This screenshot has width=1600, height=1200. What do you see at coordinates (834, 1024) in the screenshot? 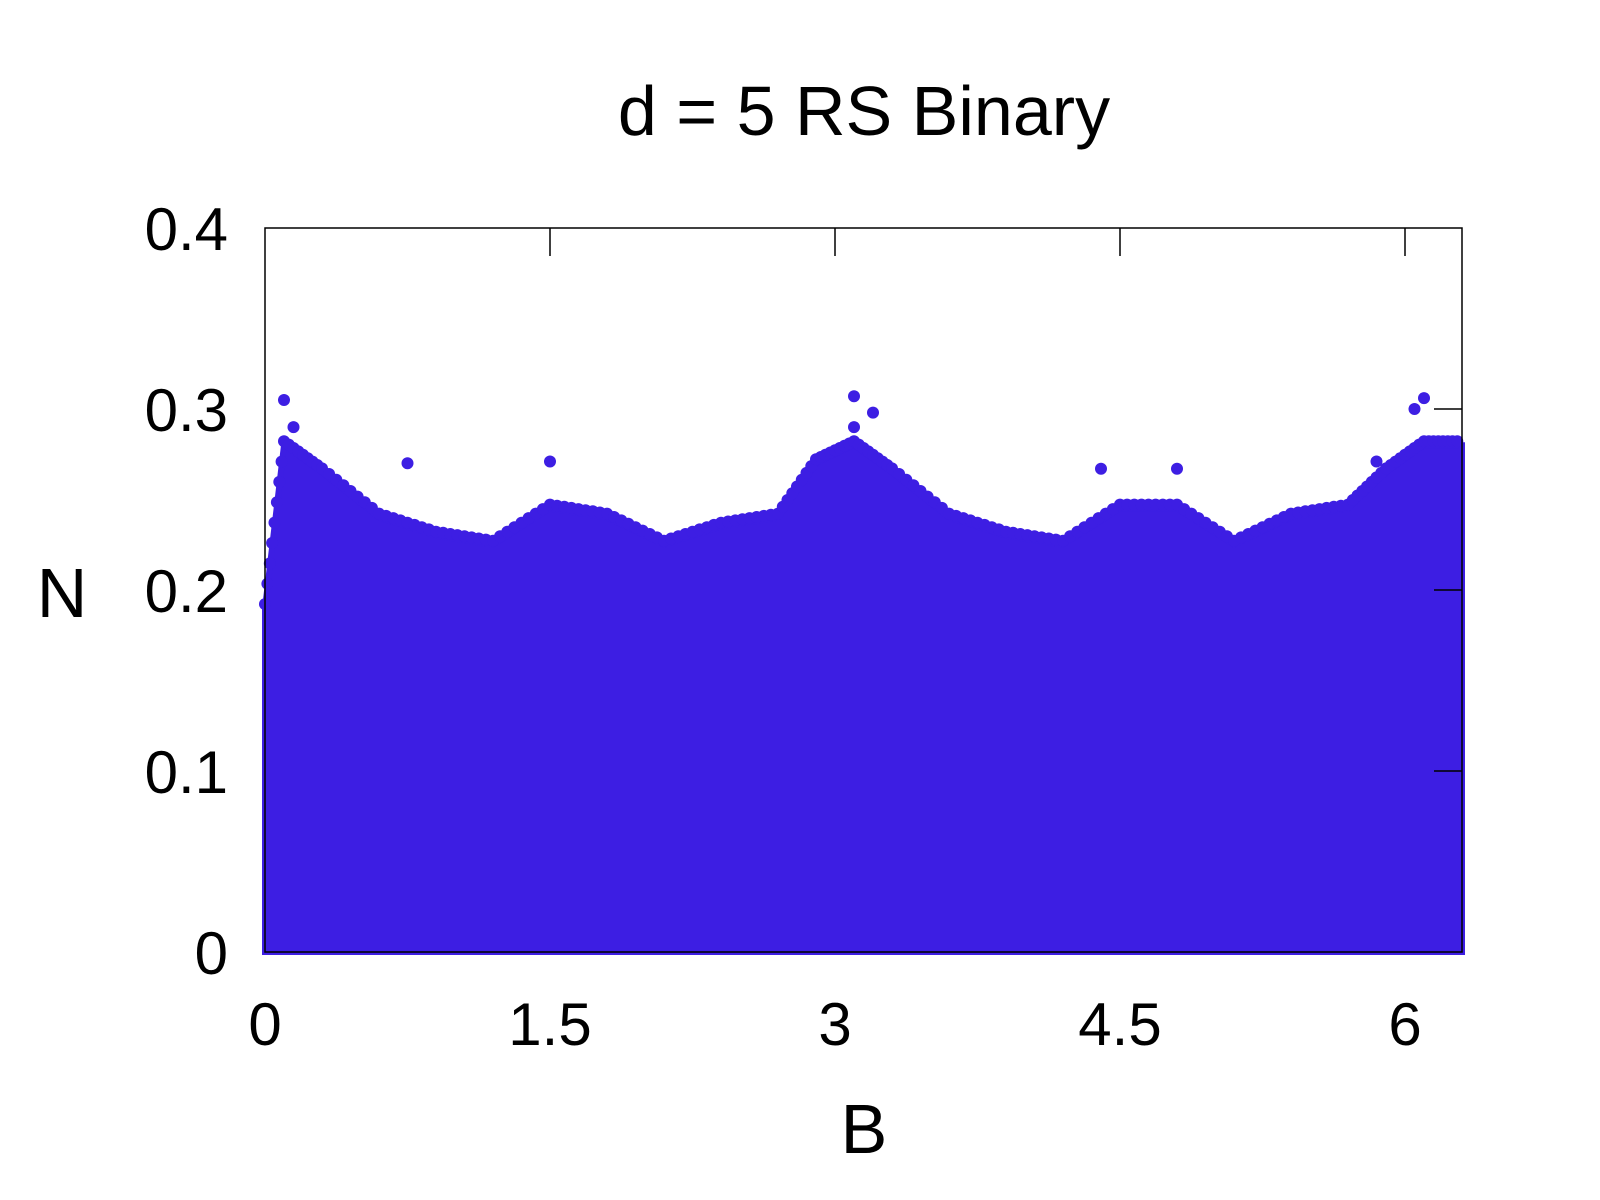
I see `x-tick-label: 3` at bounding box center [834, 1024].